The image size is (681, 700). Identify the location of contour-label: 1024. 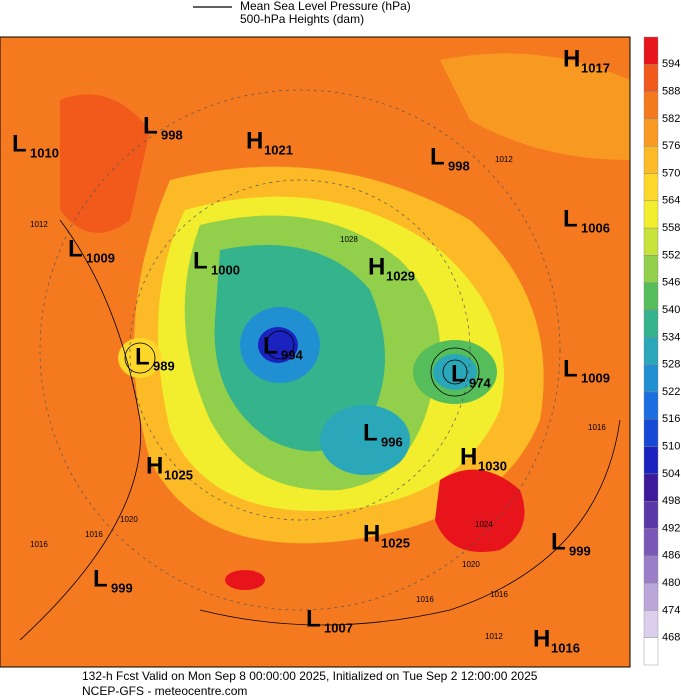
(484, 524).